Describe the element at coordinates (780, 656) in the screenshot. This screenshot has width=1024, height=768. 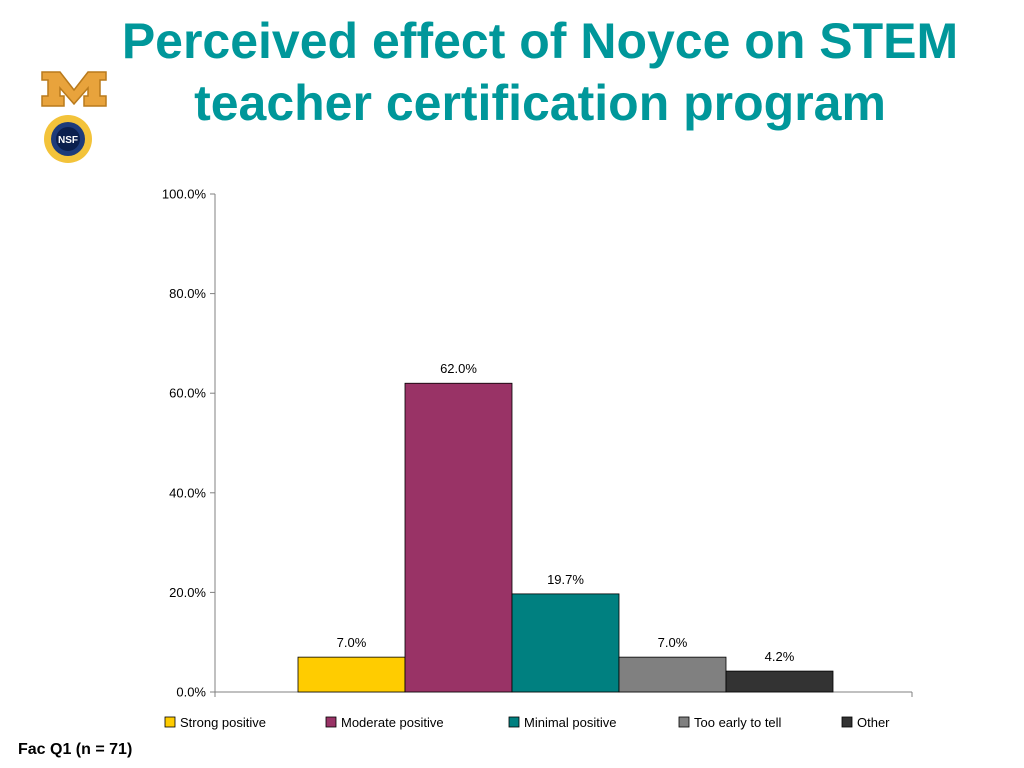
I see `data-label: 4.2%` at that location.